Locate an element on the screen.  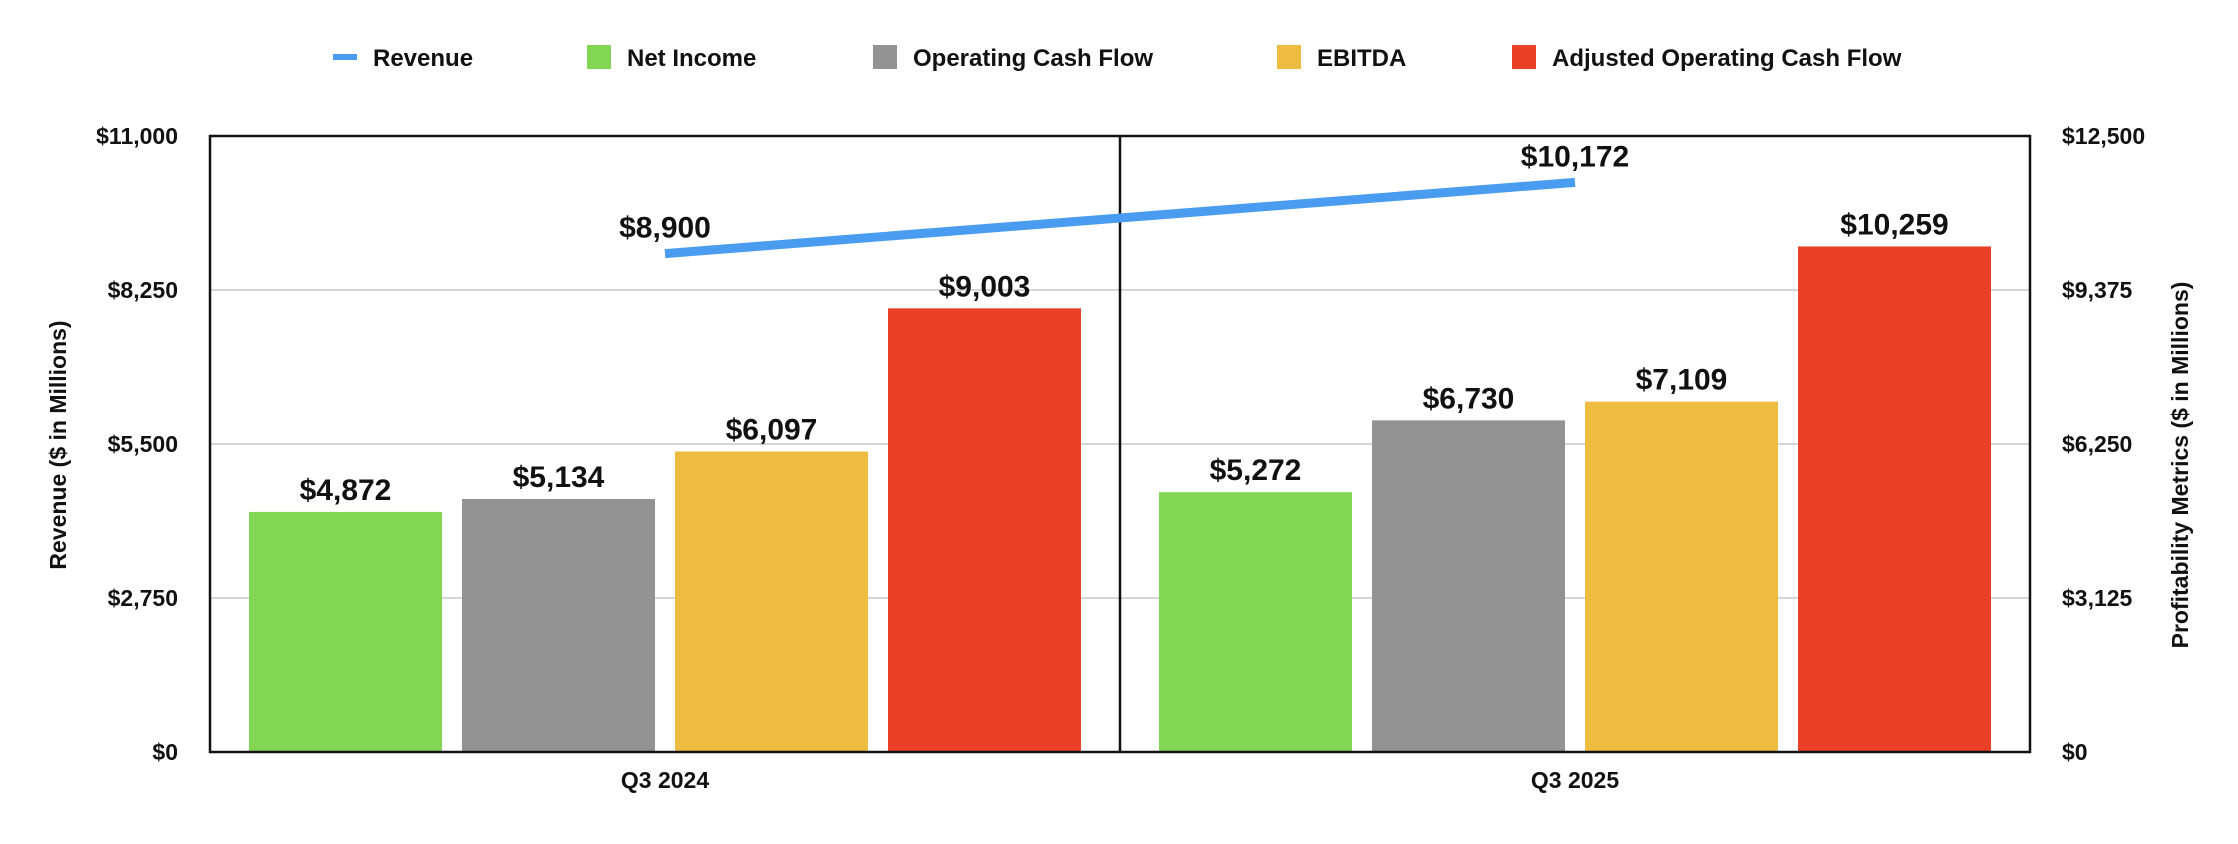
legend-label: Adjusted Operating Cash Flow is located at coordinates (1727, 58).